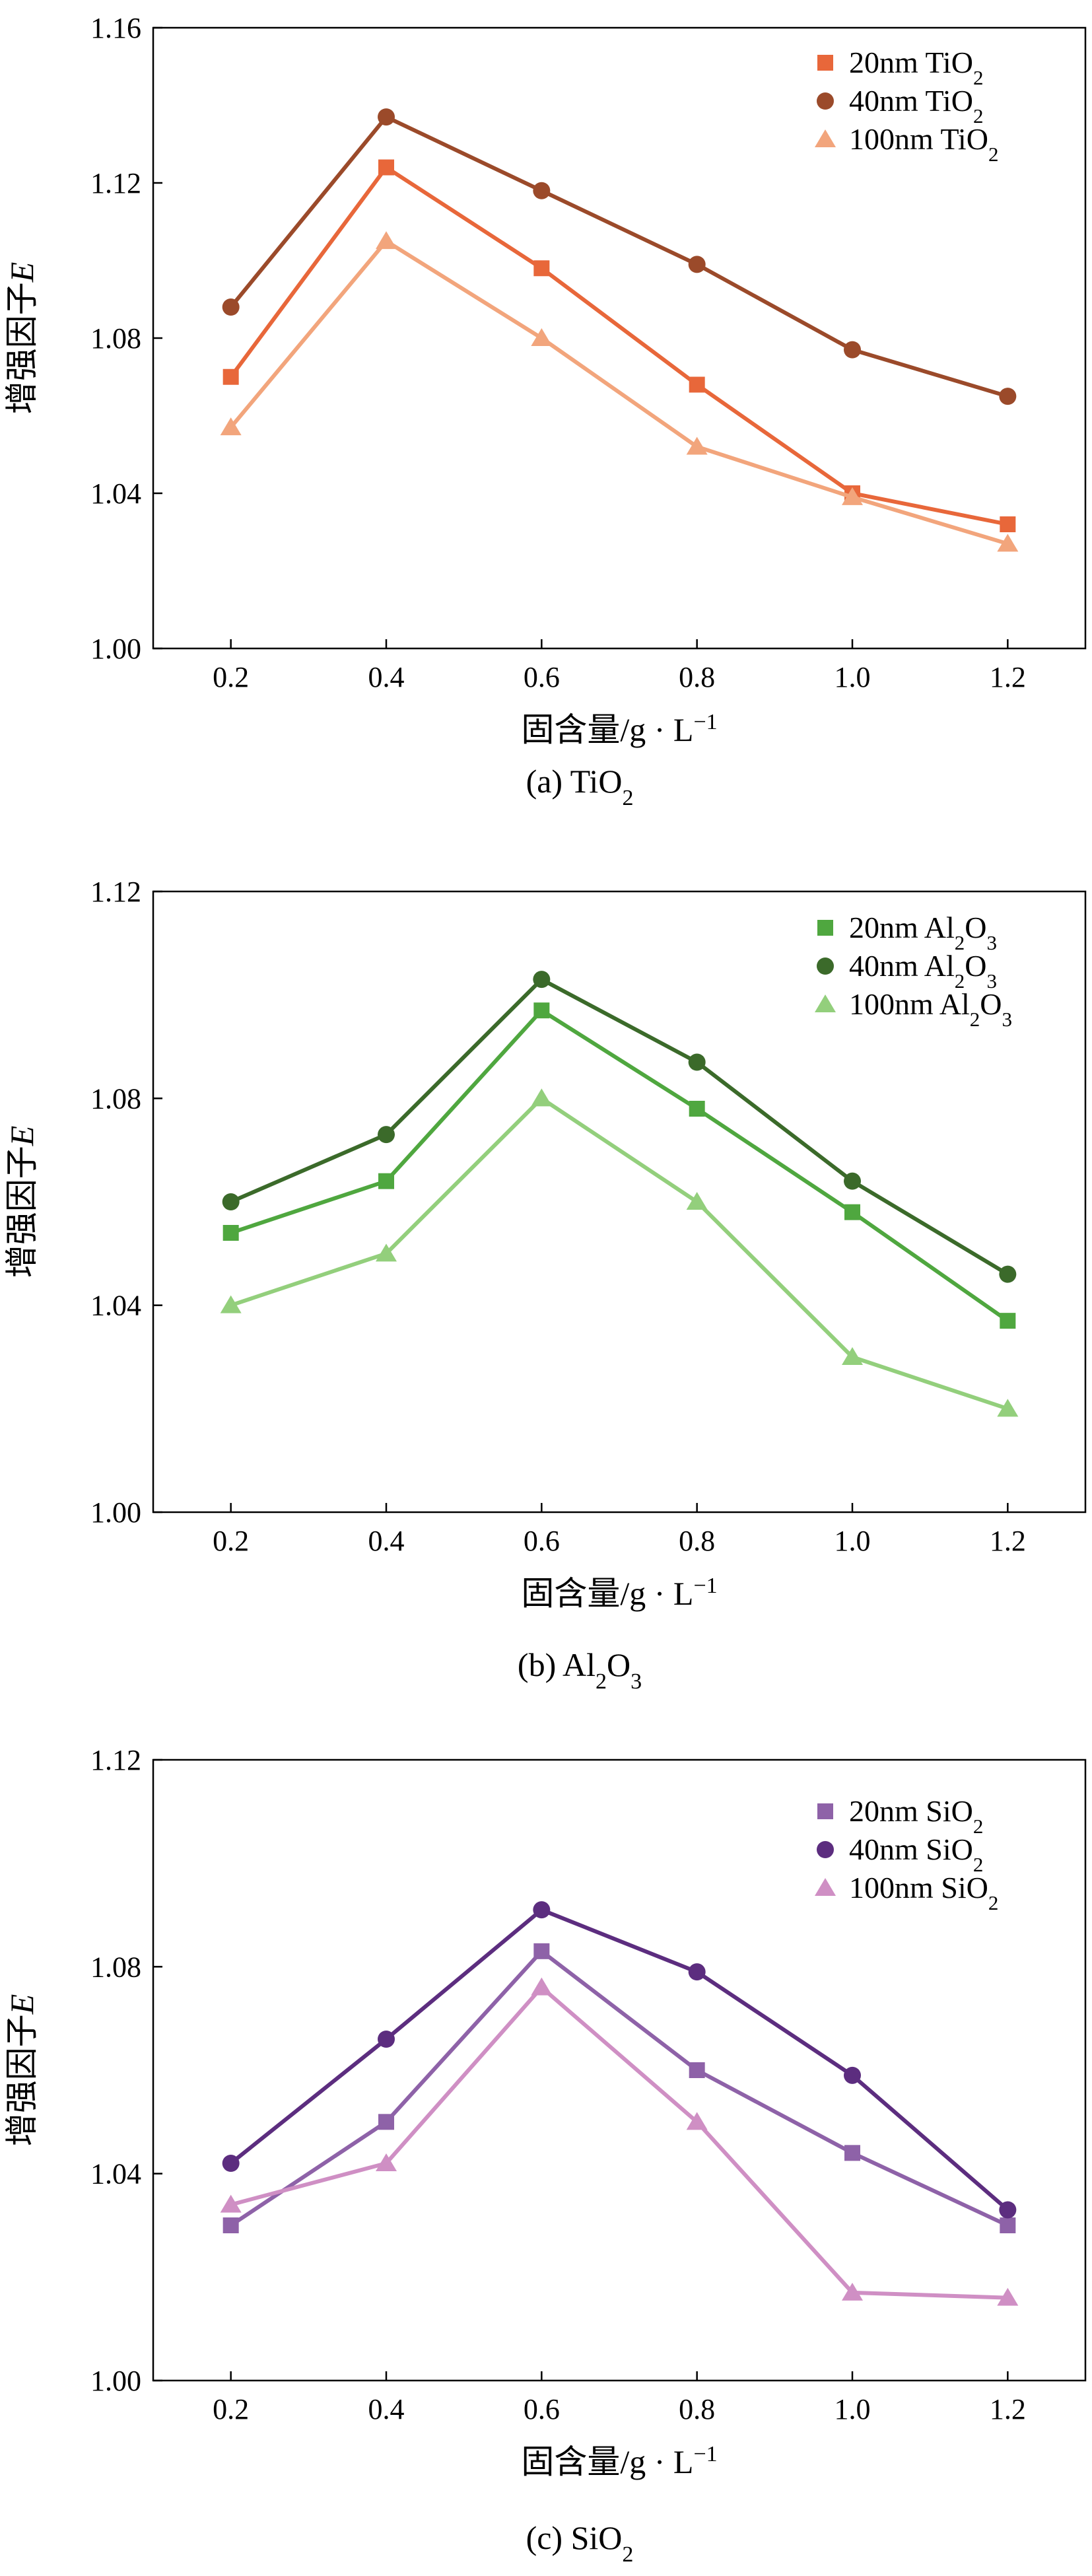 This screenshot has height=2576, width=1092. I want to click on legend-label: 40nm Al2O3, so click(923, 971).